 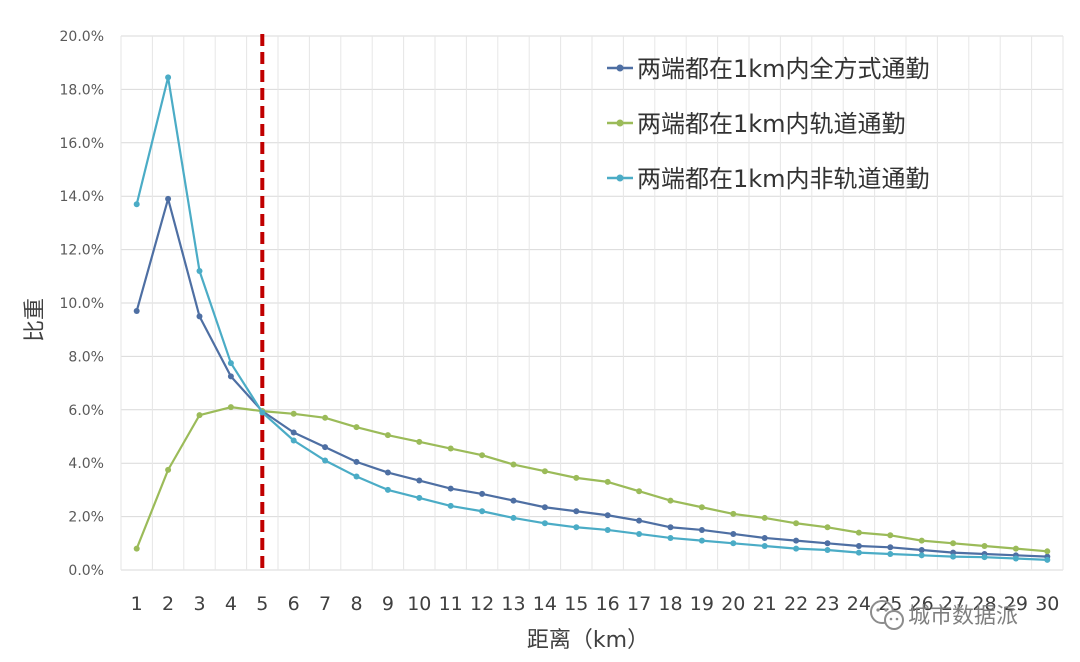 What do you see at coordinates (783, 69) in the screenshot?
I see `legend-label: 两端都在1km内全方式通勤` at bounding box center [783, 69].